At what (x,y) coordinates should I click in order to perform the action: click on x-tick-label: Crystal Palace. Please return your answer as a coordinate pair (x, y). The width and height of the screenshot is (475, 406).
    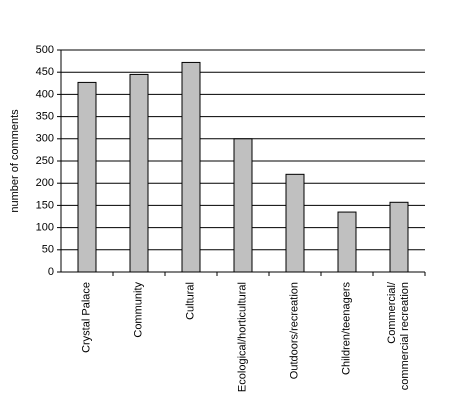
    Looking at the image, I should click on (86, 317).